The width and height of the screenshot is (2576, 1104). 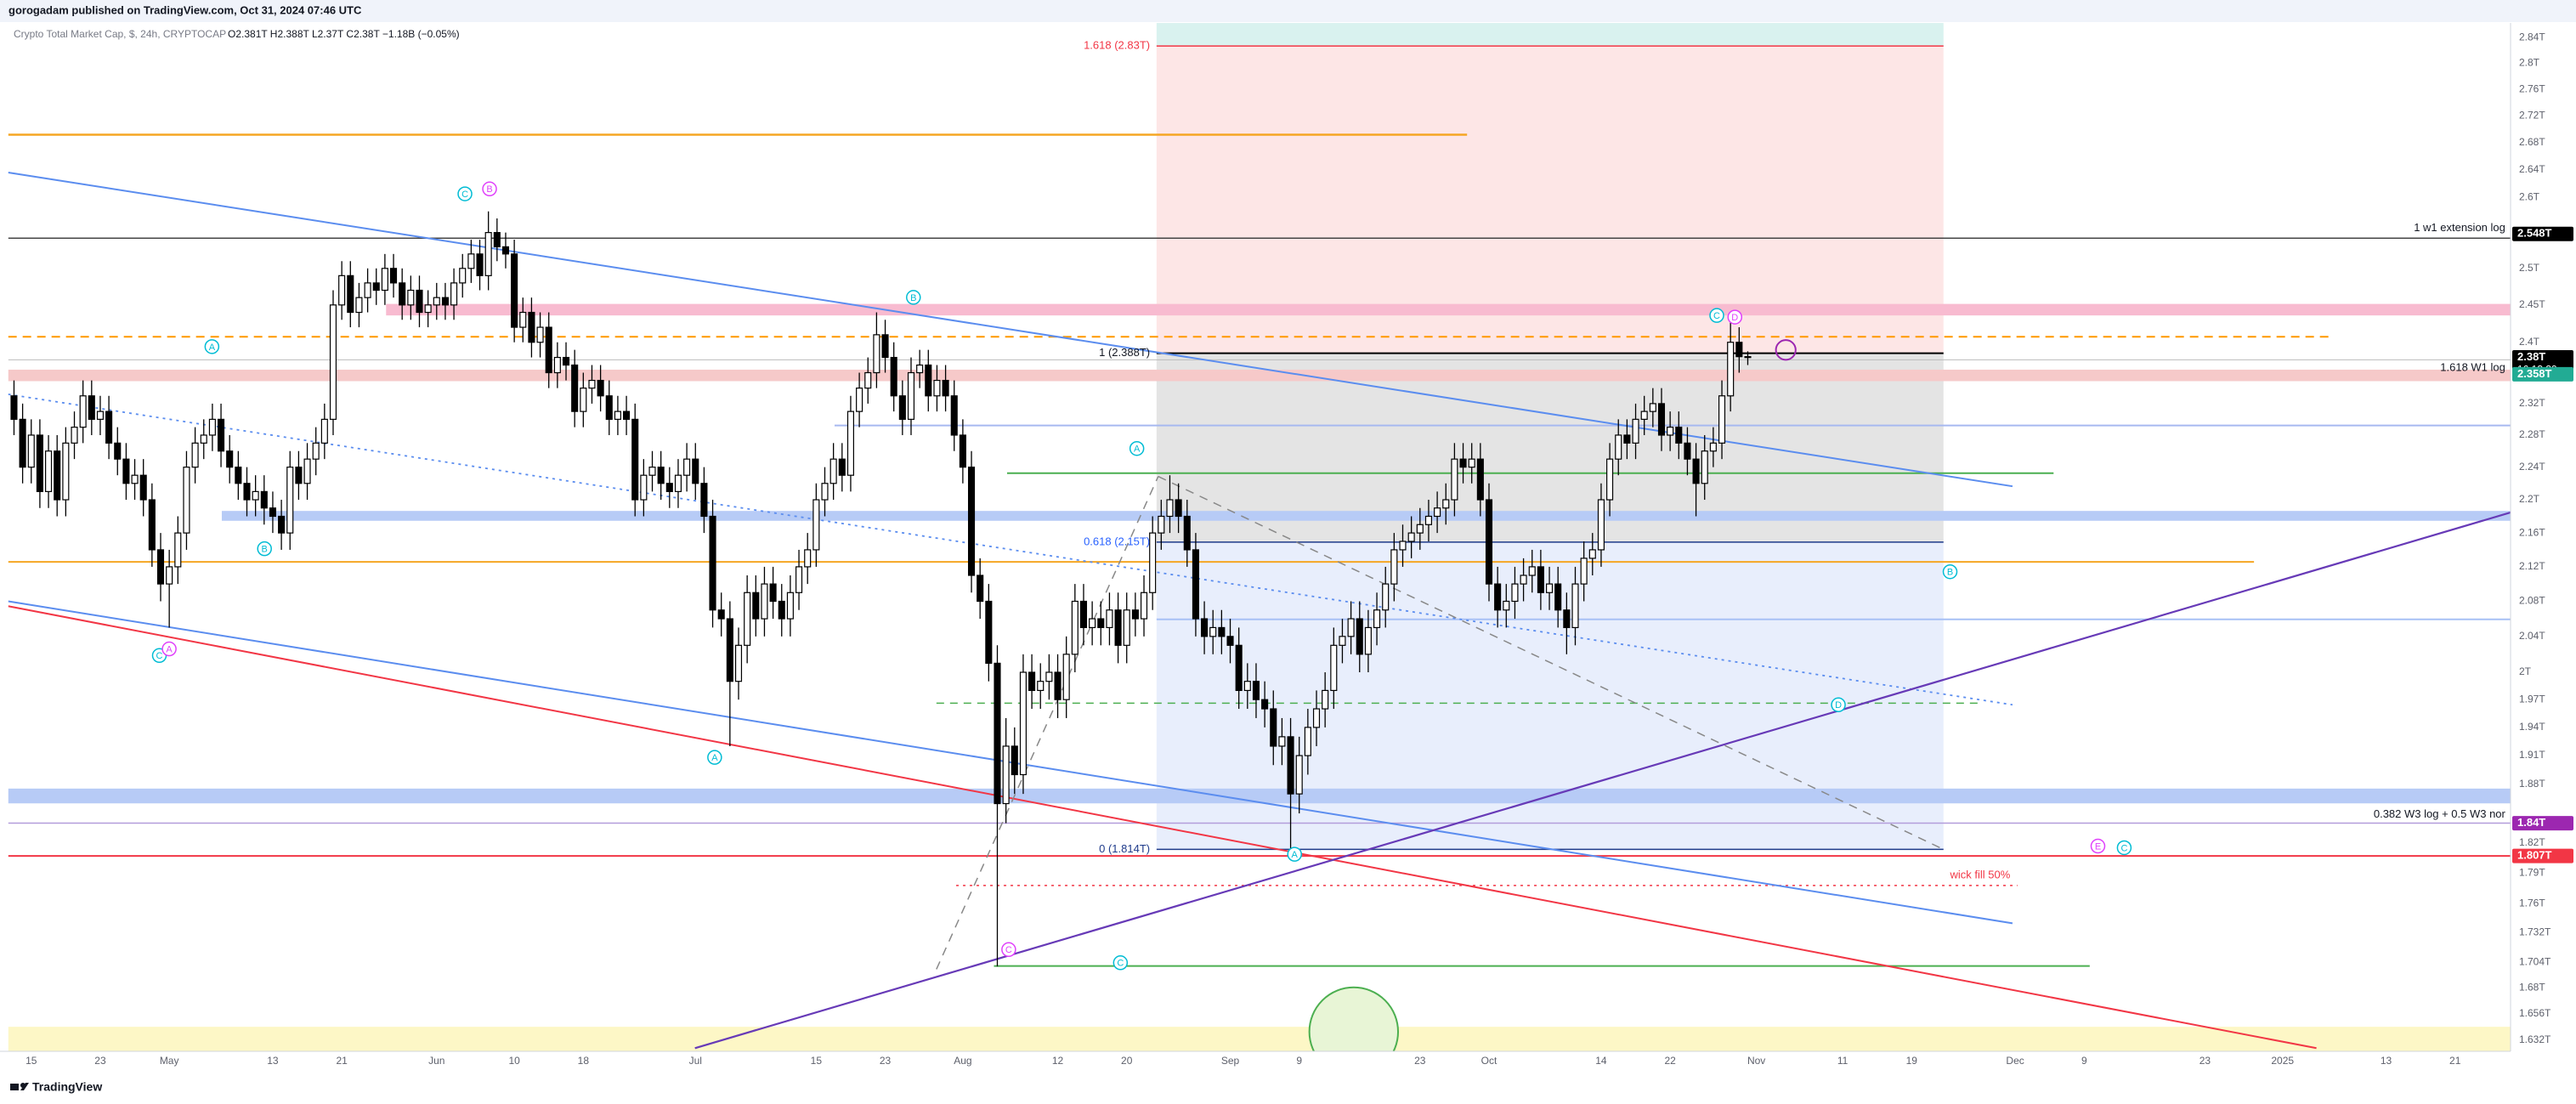 I want to click on x-tick-label: 13, so click(x=2386, y=1061).